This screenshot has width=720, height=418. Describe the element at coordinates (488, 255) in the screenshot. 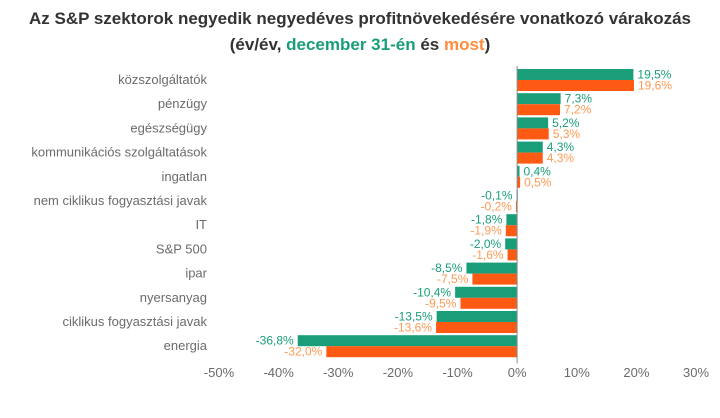

I see `data-label-series2: -1,6%` at that location.